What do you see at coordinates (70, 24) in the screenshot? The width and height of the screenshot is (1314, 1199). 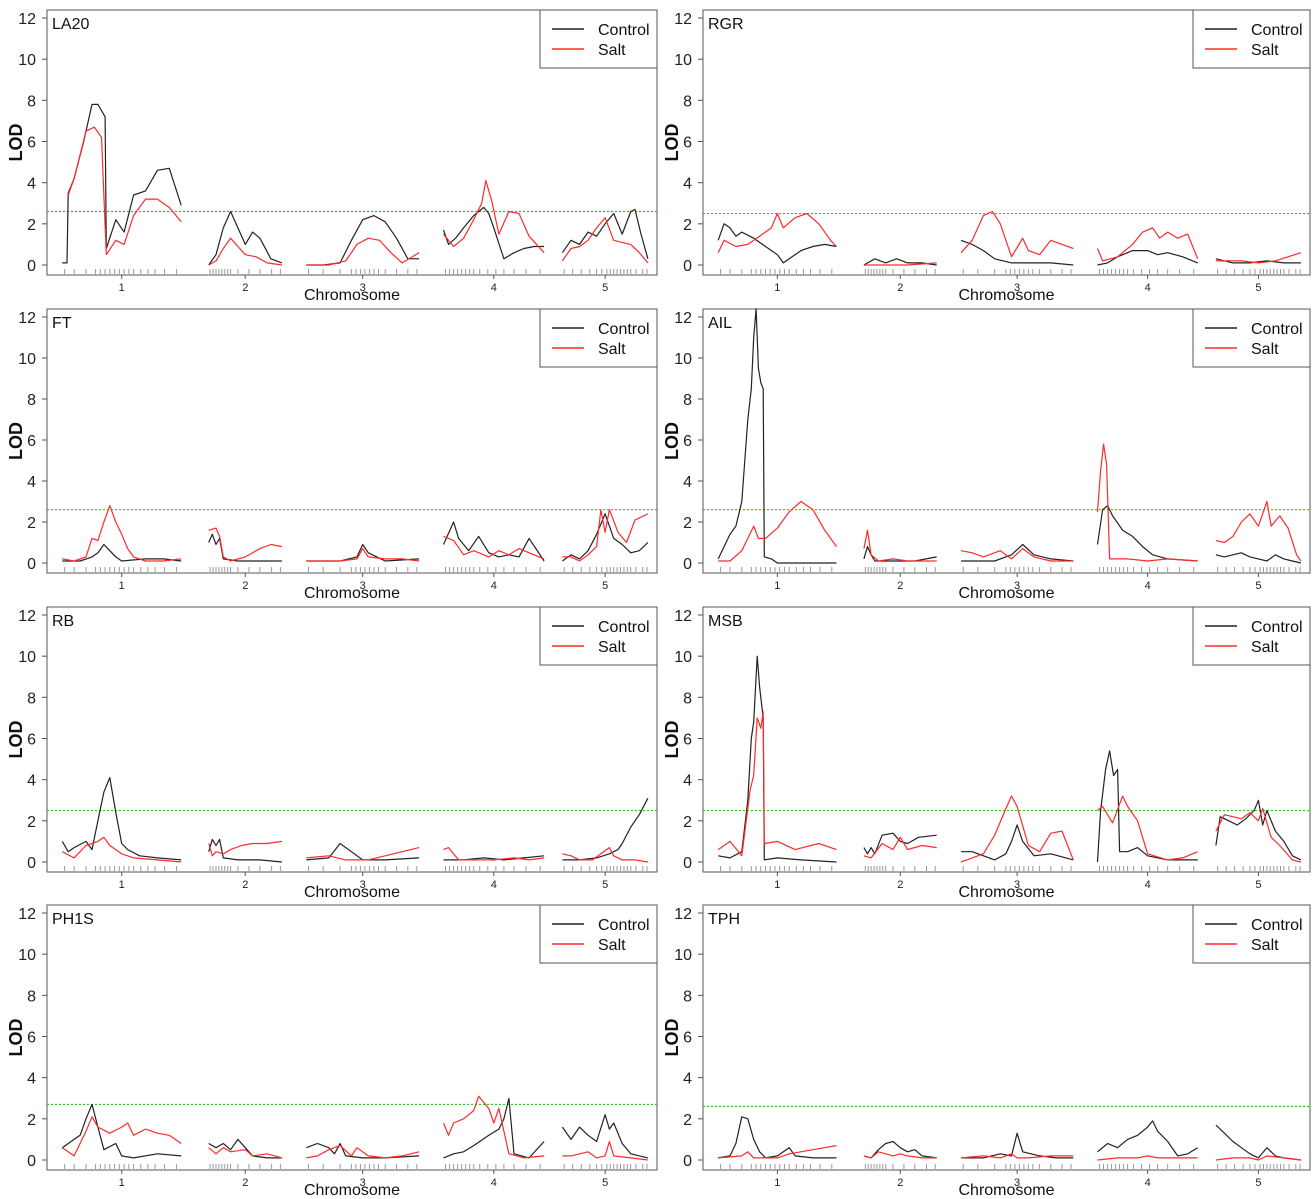 I see `panel-title: LA20` at bounding box center [70, 24].